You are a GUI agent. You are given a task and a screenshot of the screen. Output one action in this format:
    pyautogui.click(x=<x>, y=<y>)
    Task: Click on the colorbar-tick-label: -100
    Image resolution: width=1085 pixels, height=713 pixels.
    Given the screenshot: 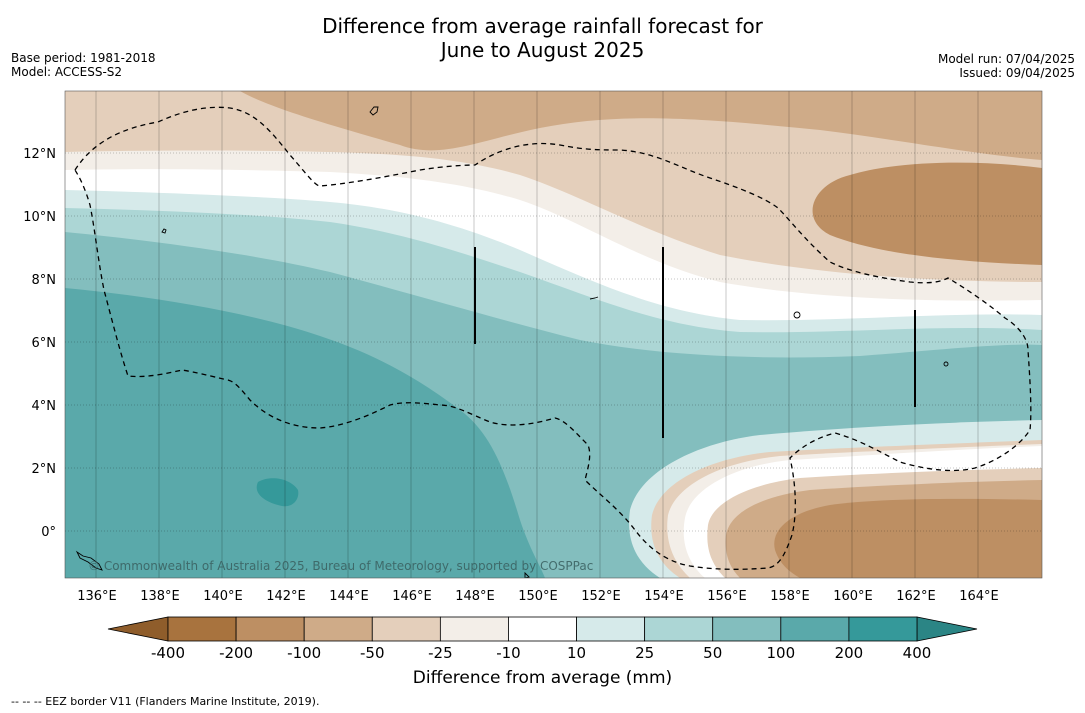 What is the action you would take?
    pyautogui.click(x=304, y=653)
    